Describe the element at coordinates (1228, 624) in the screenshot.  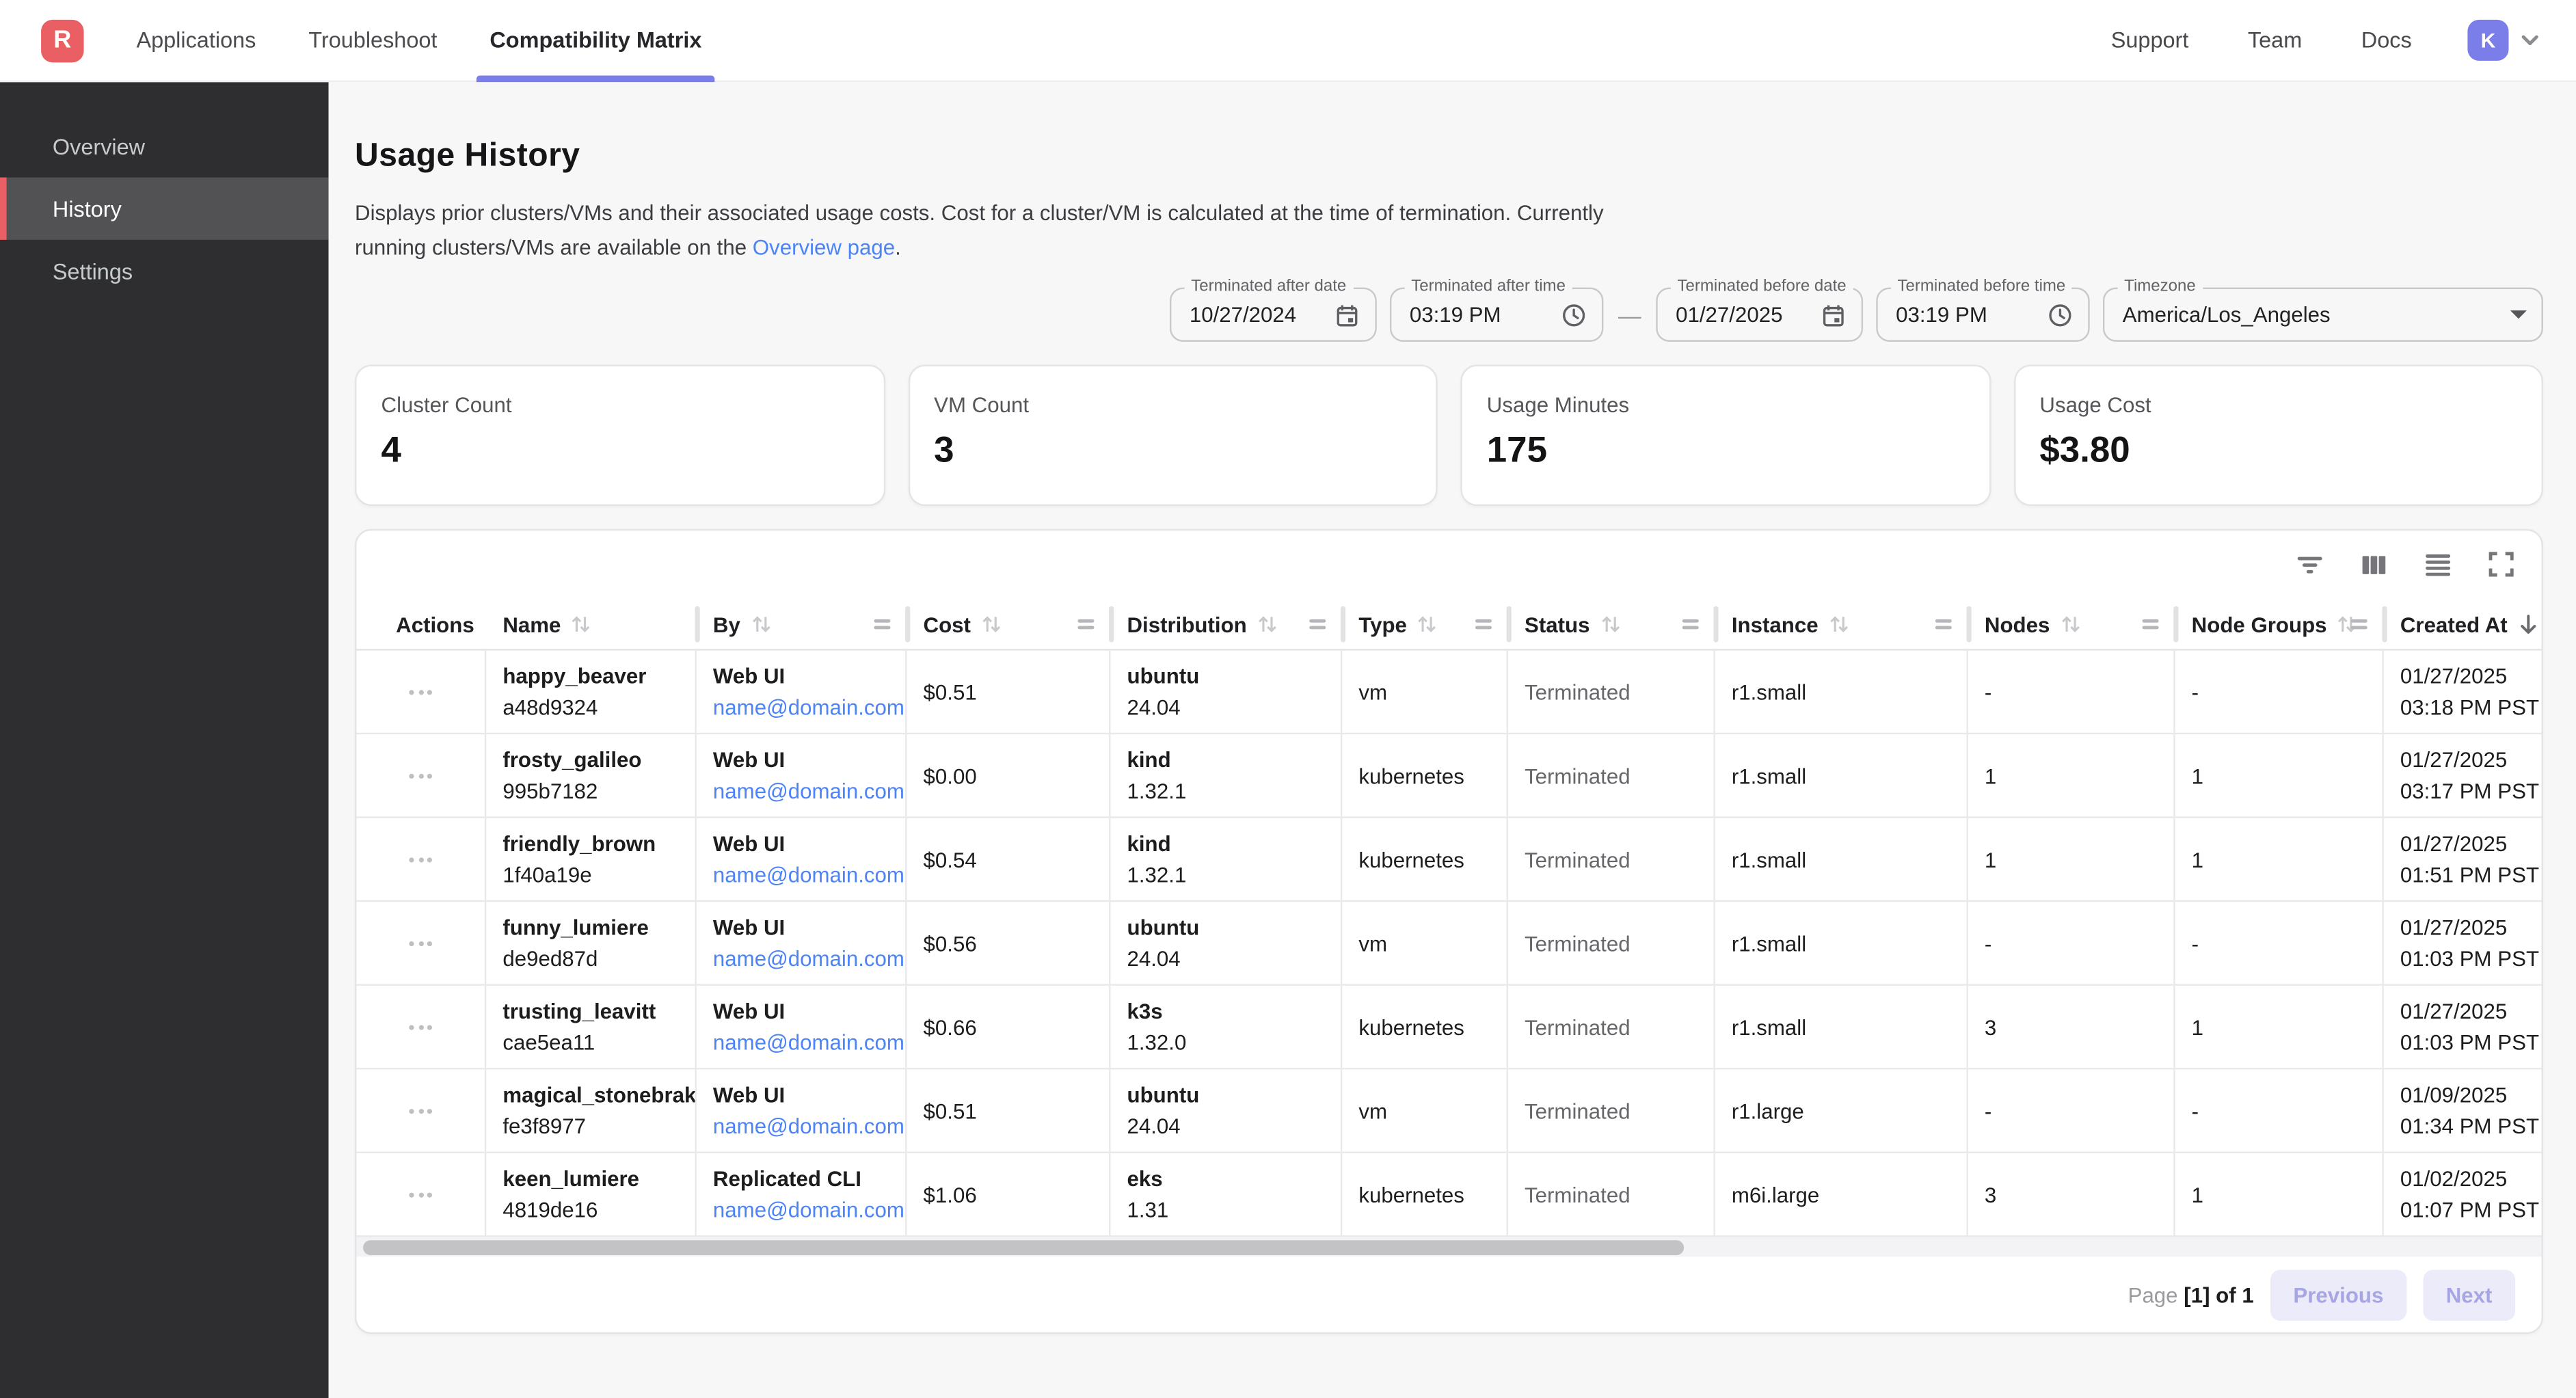
I see `column-header-distribution: Distribution` at that location.